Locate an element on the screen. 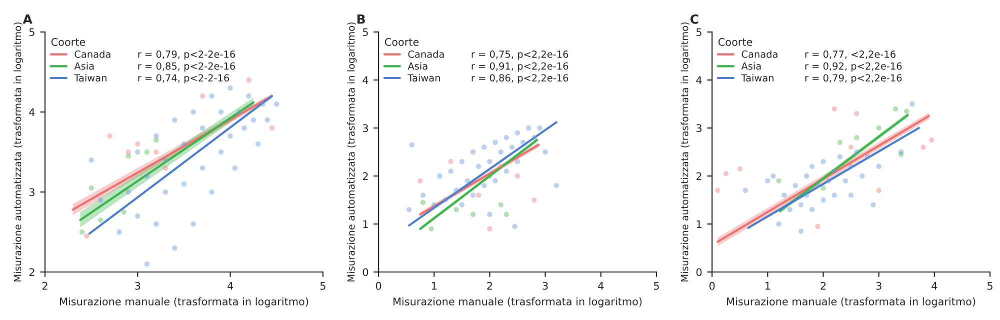 This screenshot has height=320, width=1000. chart-title: A is located at coordinates (27, 19).